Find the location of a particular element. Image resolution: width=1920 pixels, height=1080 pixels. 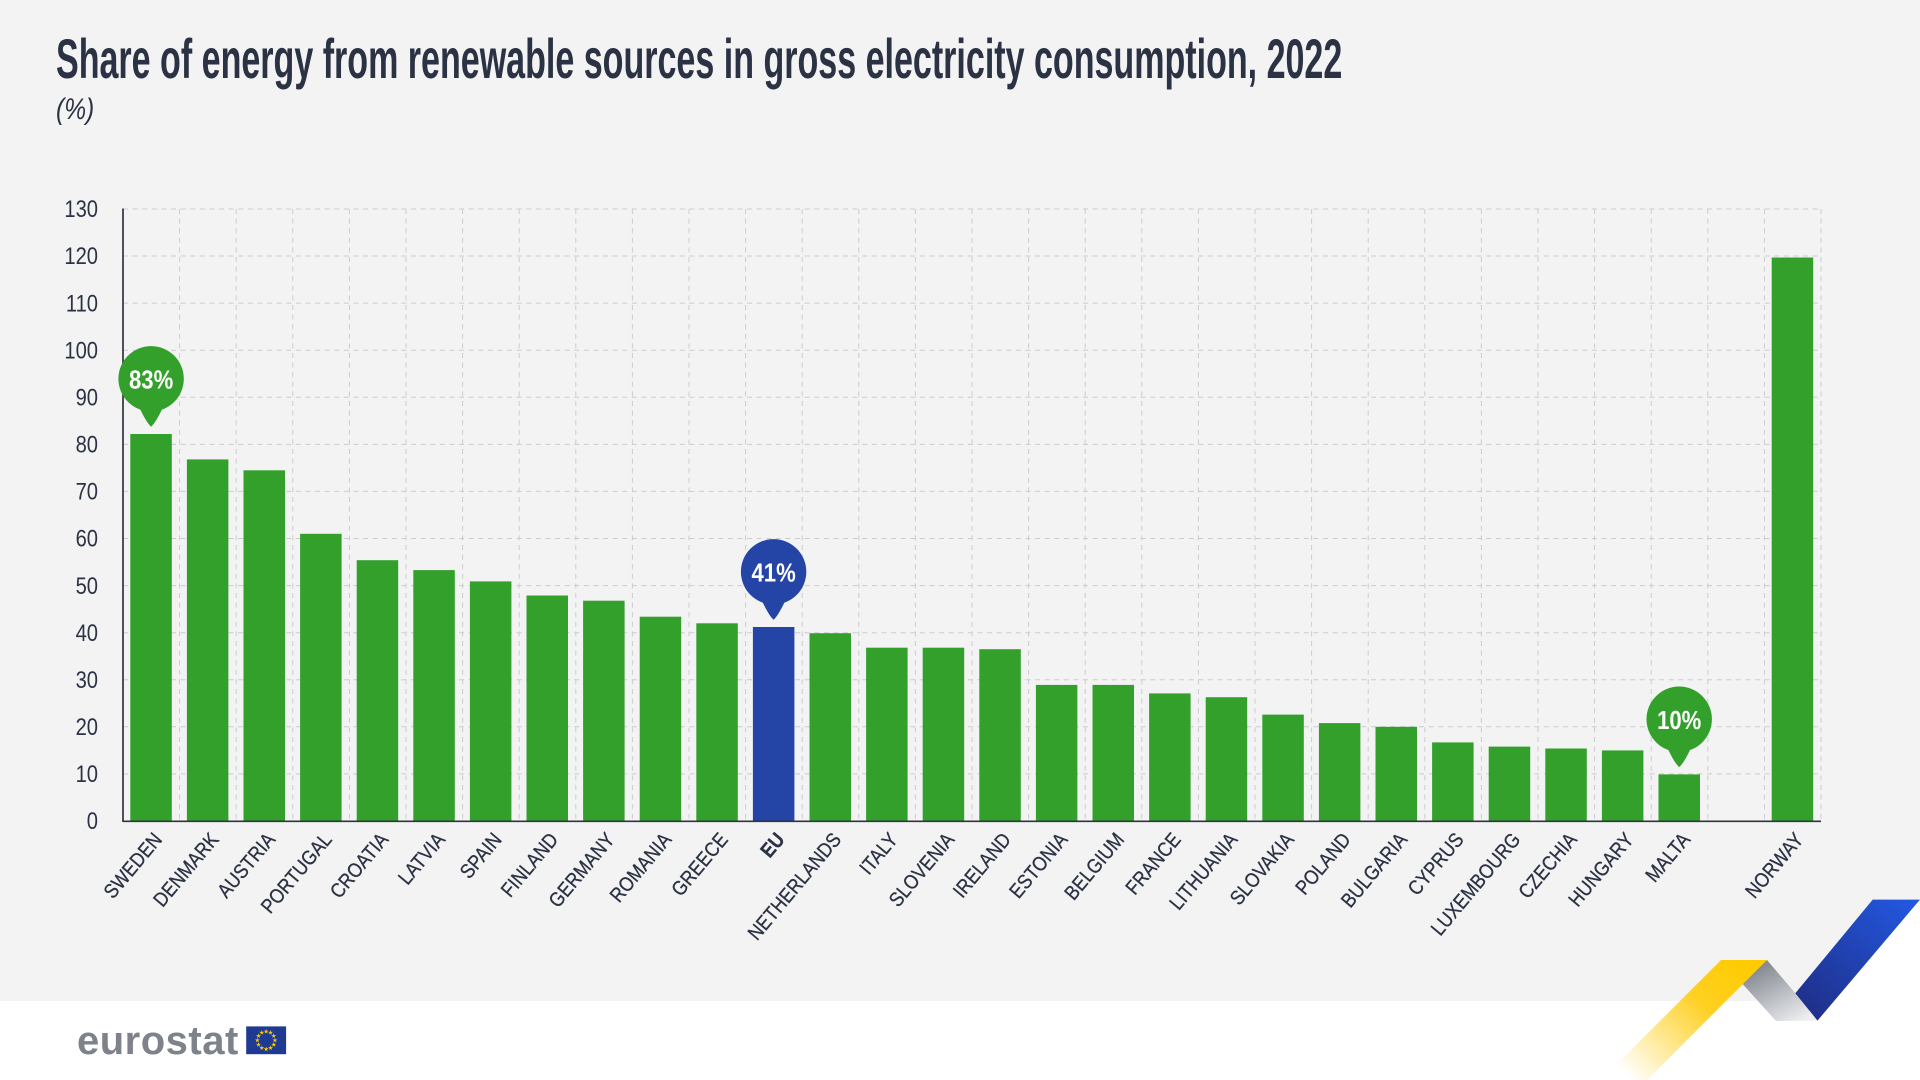

svg-text: 40 is located at coordinates (87, 632).